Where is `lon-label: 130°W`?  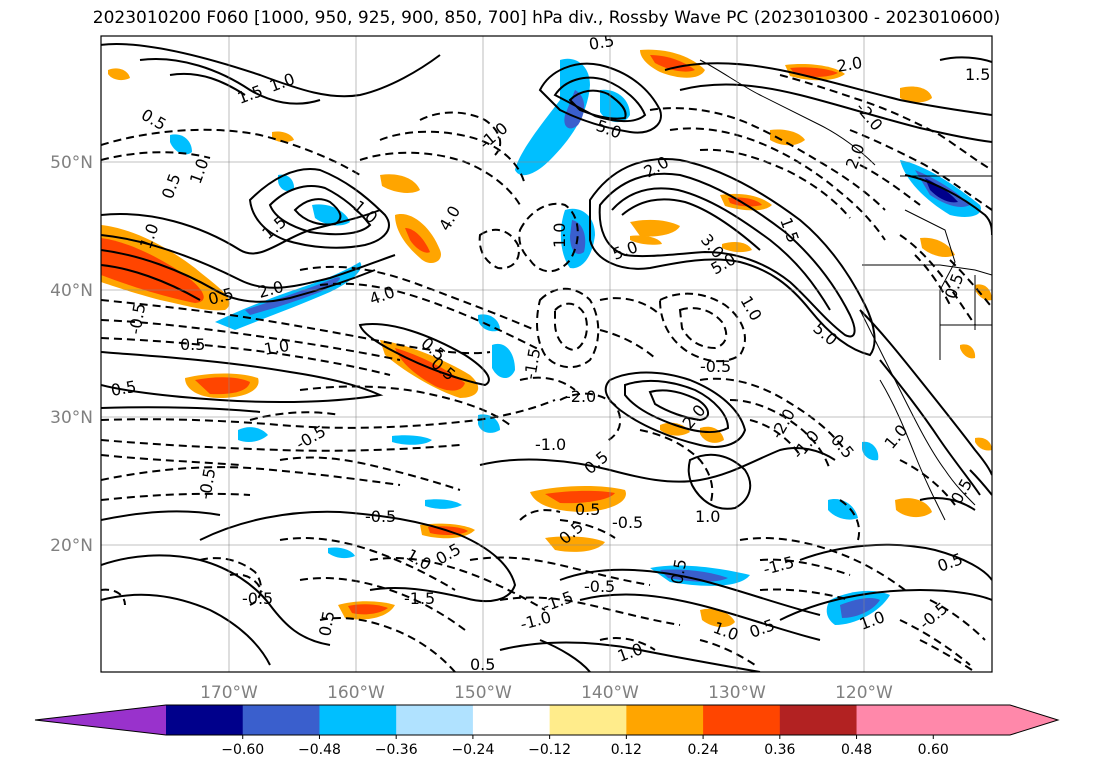 lon-label: 130°W is located at coordinates (737, 693).